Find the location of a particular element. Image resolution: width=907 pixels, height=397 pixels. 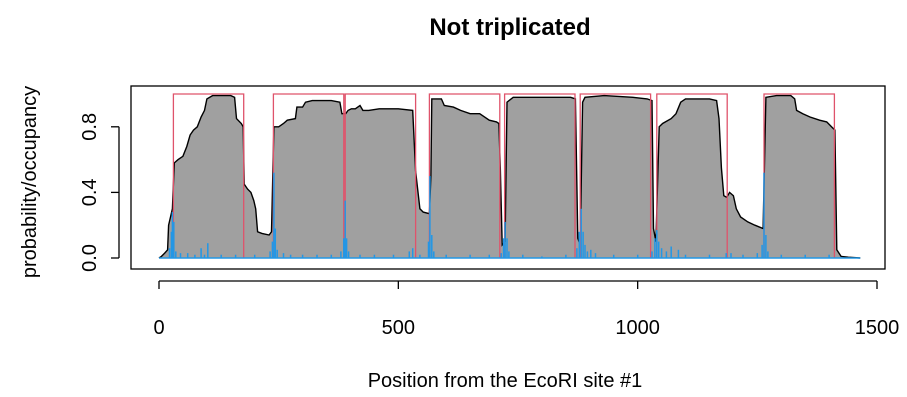

x-tick-label-2: 1000 is located at coordinates (637, 328).